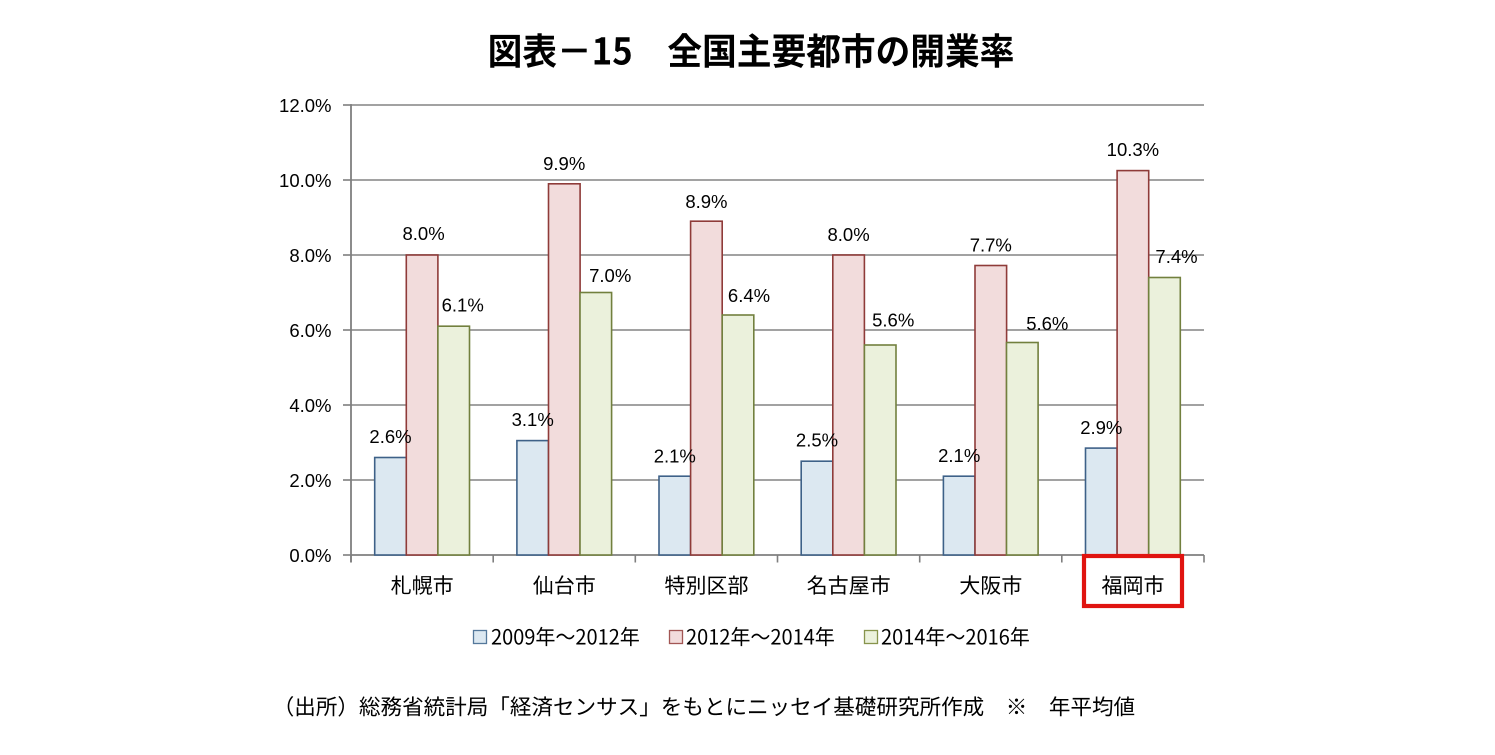 Image resolution: width=1495 pixels, height=755 pixels. I want to click on svg-text: 7.7%, so click(991, 245).